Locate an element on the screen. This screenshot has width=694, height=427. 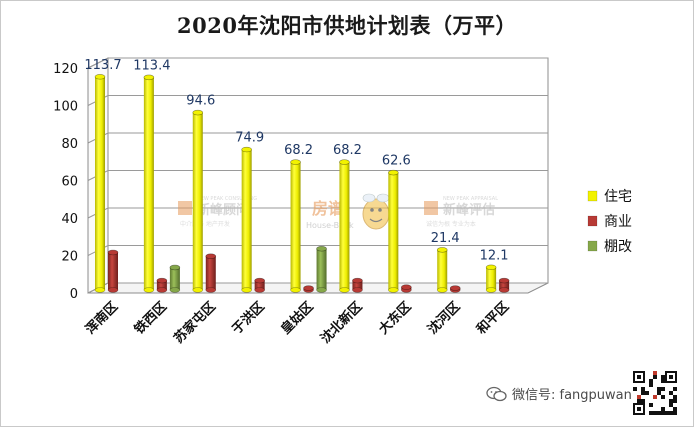
logo-en: NEW PEAK APPRAISAL is located at coordinates (470, 199).